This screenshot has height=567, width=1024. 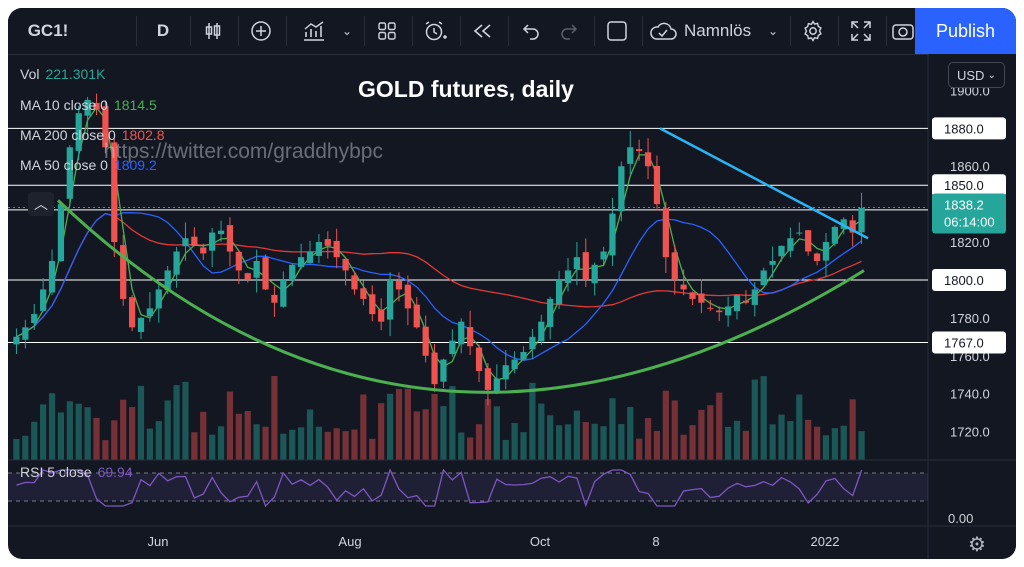 I want to click on x-tick-label: Aug, so click(x=349, y=541).